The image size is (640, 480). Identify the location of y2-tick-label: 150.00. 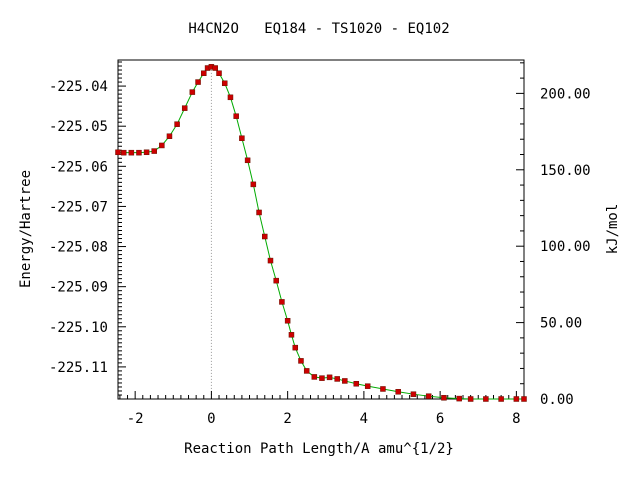
(565, 171).